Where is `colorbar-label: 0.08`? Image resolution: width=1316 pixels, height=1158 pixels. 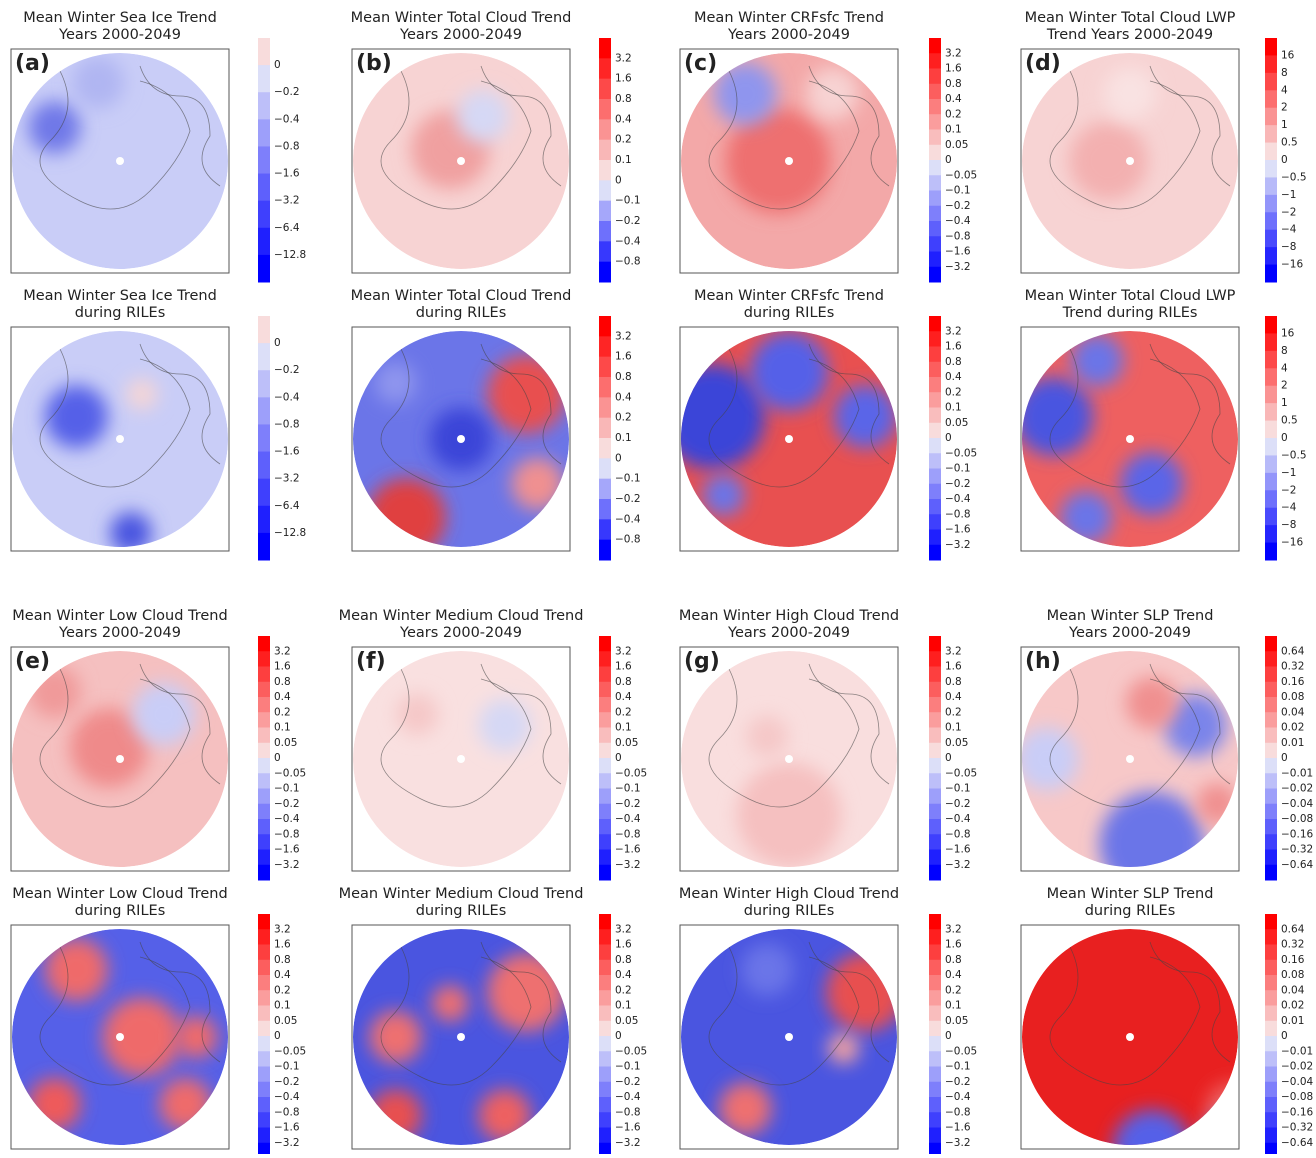 colorbar-label: 0.08 is located at coordinates (1292, 975).